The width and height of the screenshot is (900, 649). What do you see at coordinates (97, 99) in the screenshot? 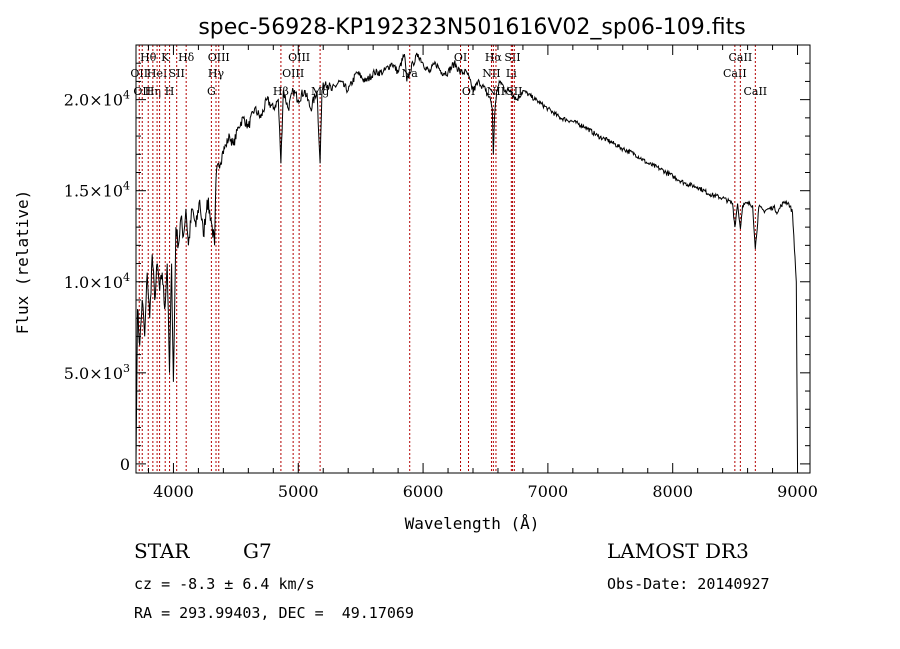
I see `y-tick-label: 2.0×10⁴` at bounding box center [97, 99].